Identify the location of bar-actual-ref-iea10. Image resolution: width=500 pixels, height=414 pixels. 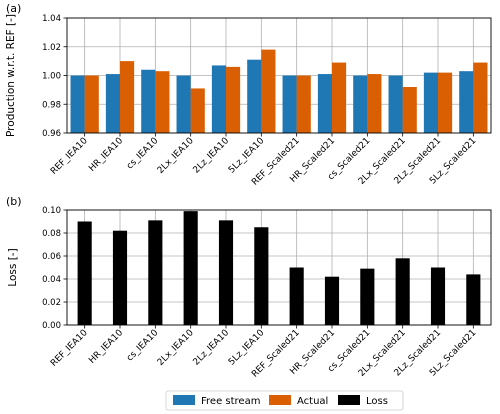
(91, 104).